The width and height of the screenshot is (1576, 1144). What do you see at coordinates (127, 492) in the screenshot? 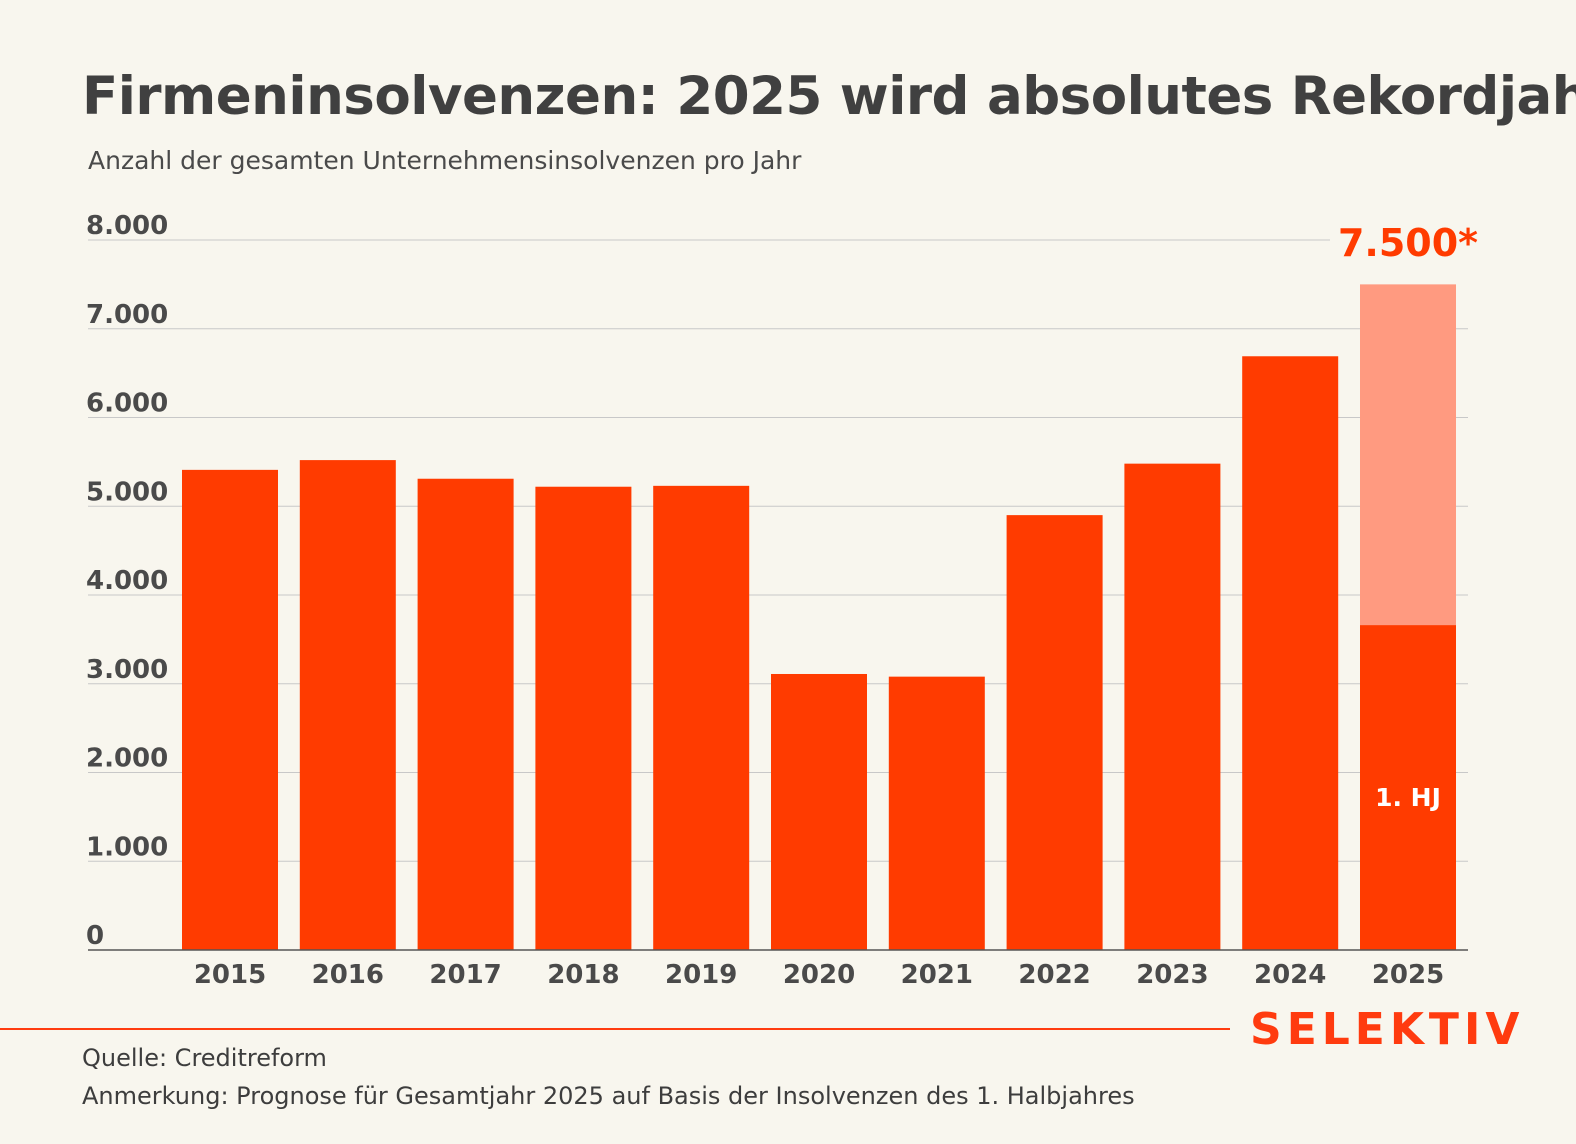
I see `y-tick-label: 5.000` at bounding box center [127, 492].